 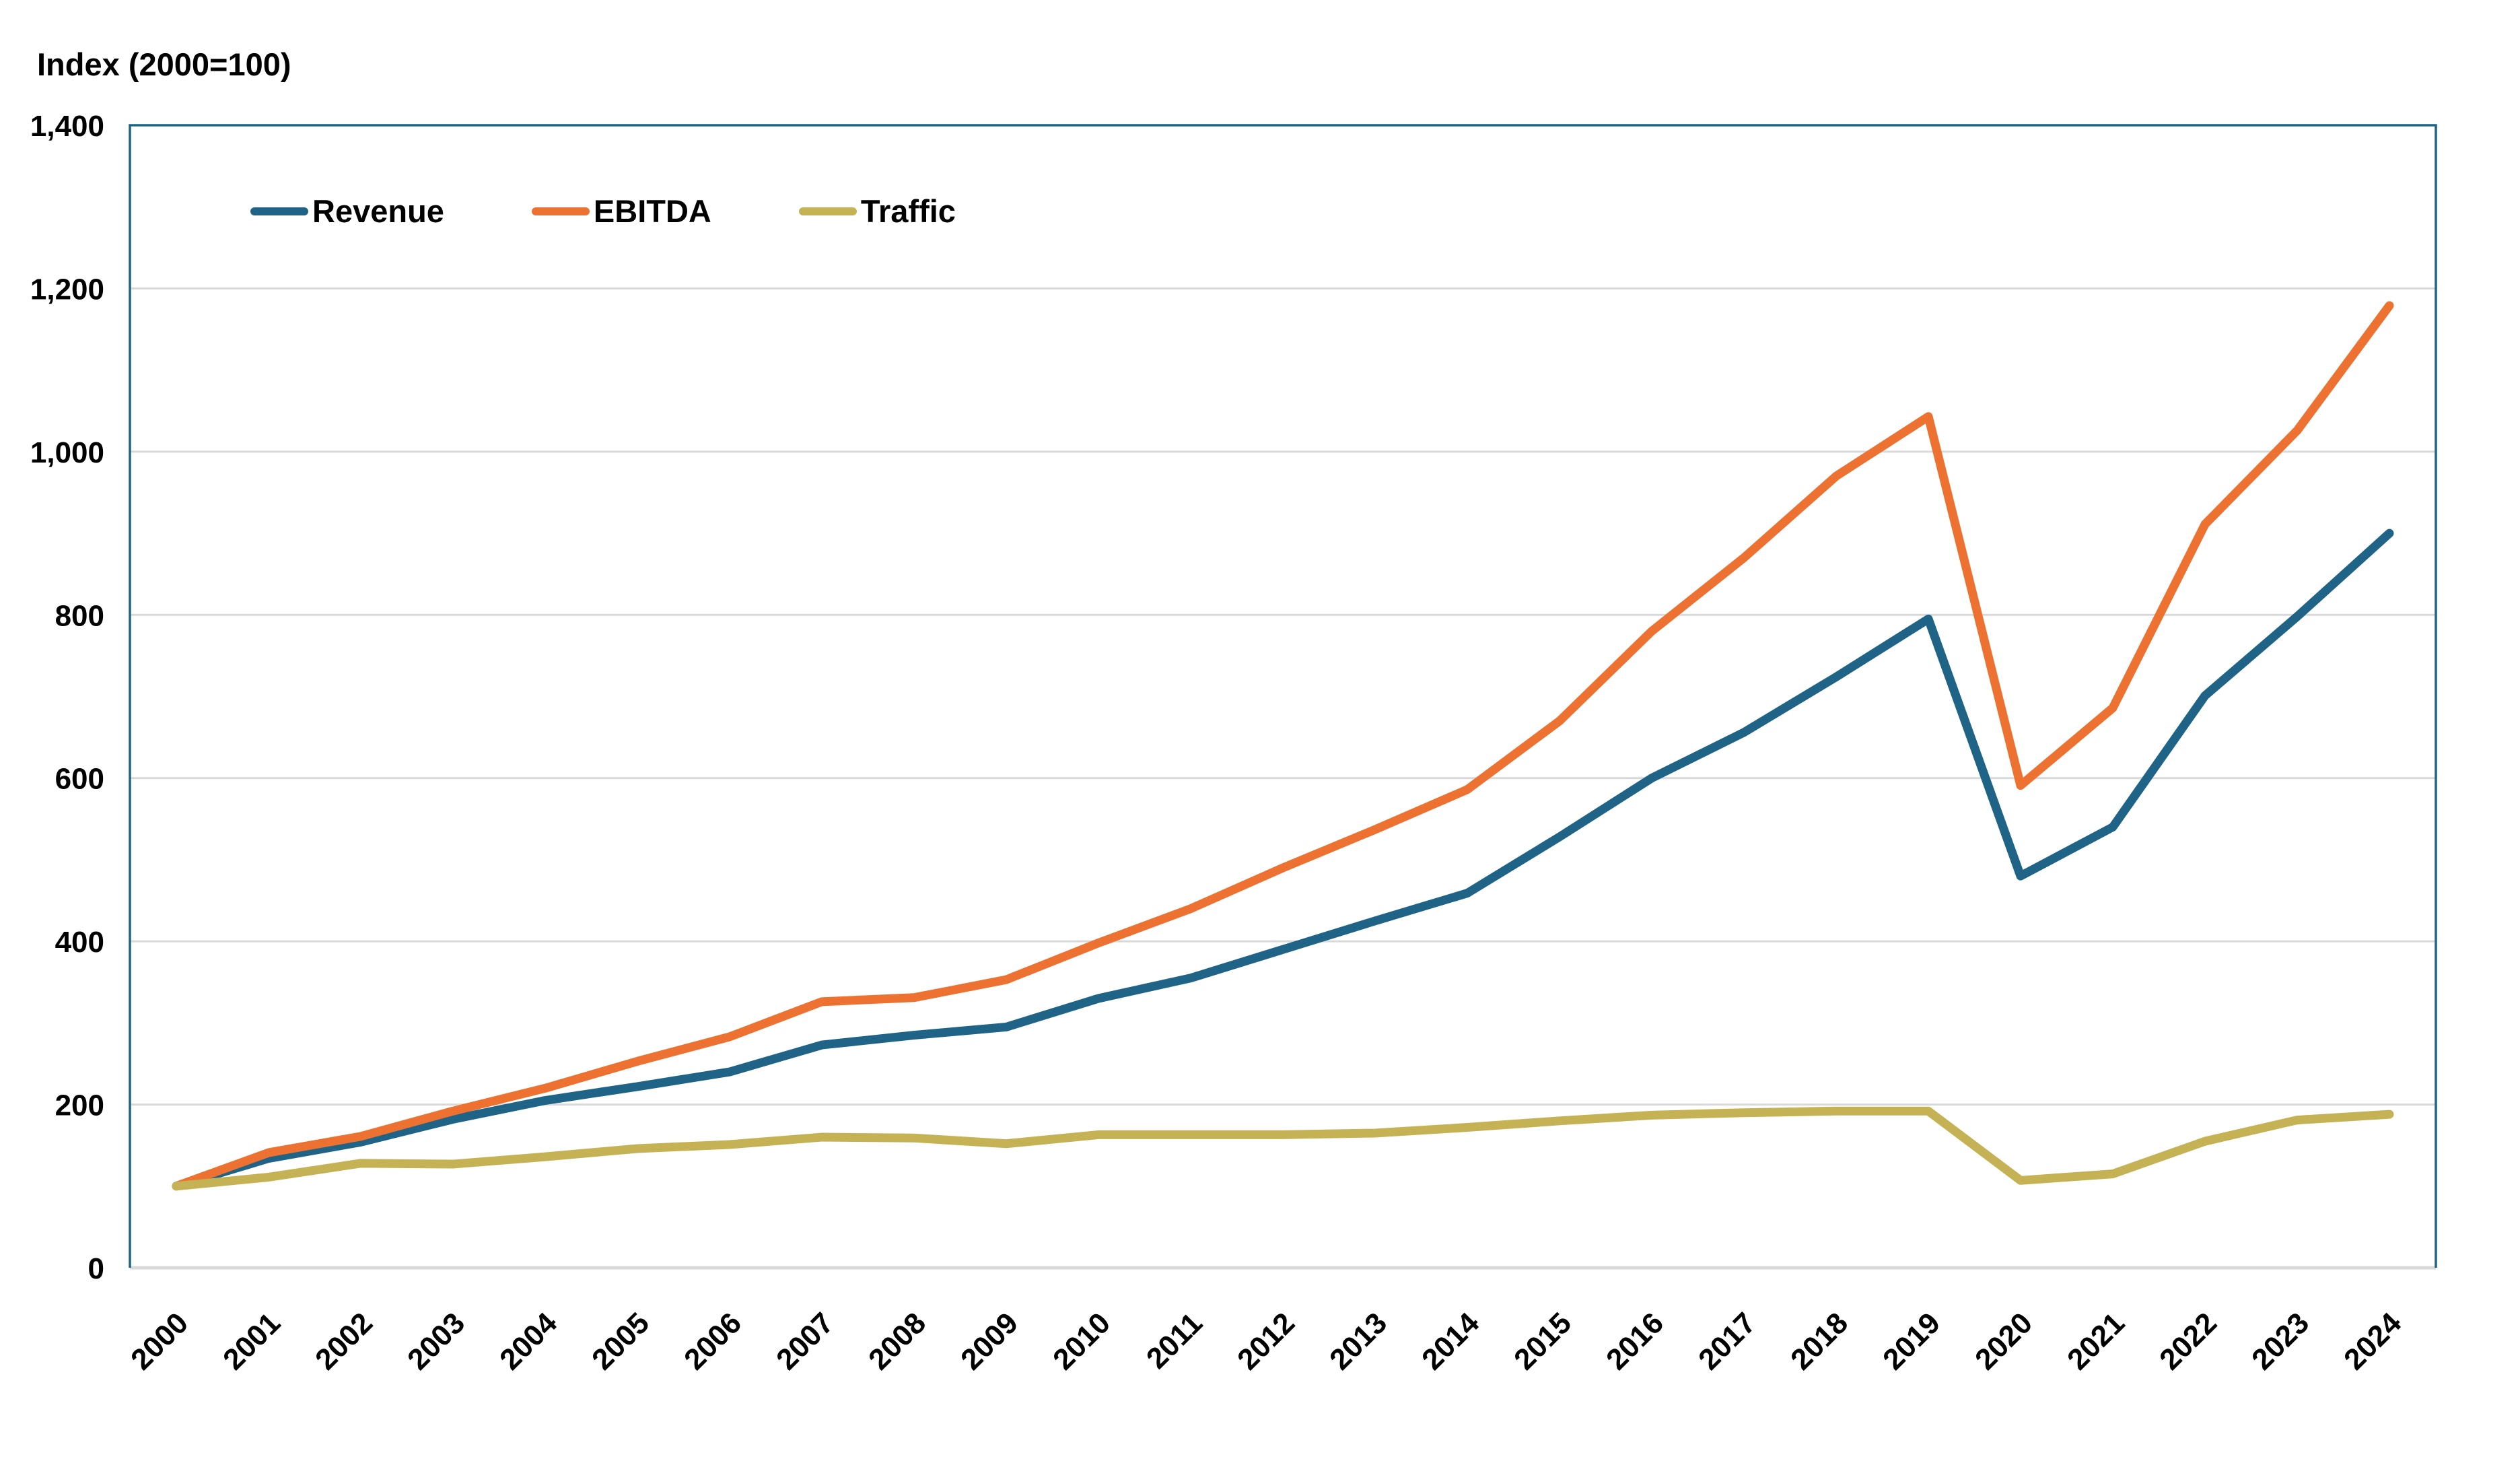 I want to click on x-tick-label: 2000, so click(x=160, y=1341).